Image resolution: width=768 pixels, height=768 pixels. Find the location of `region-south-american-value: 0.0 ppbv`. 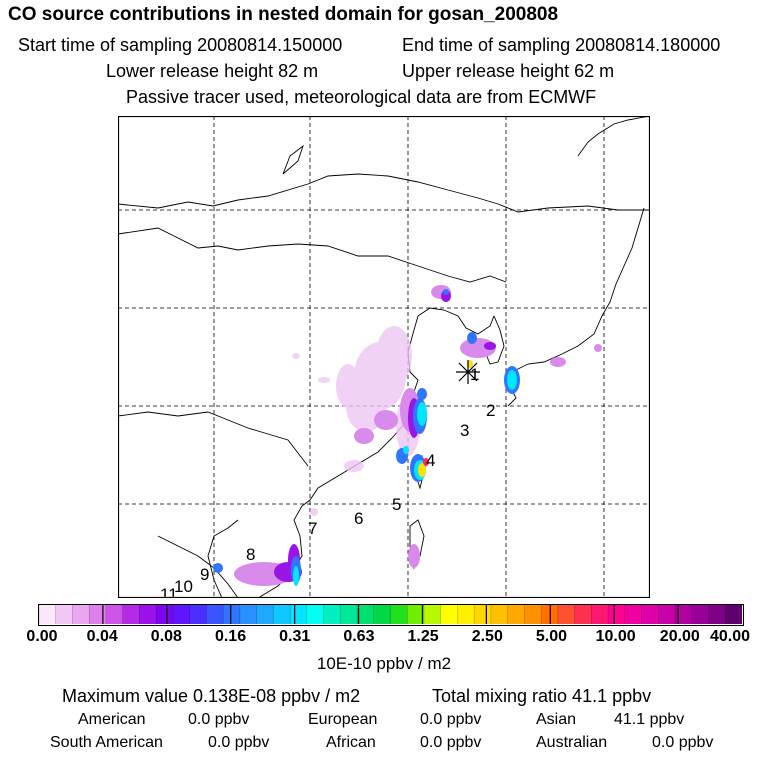

region-south-american-value: 0.0 ppbv is located at coordinates (239, 742).